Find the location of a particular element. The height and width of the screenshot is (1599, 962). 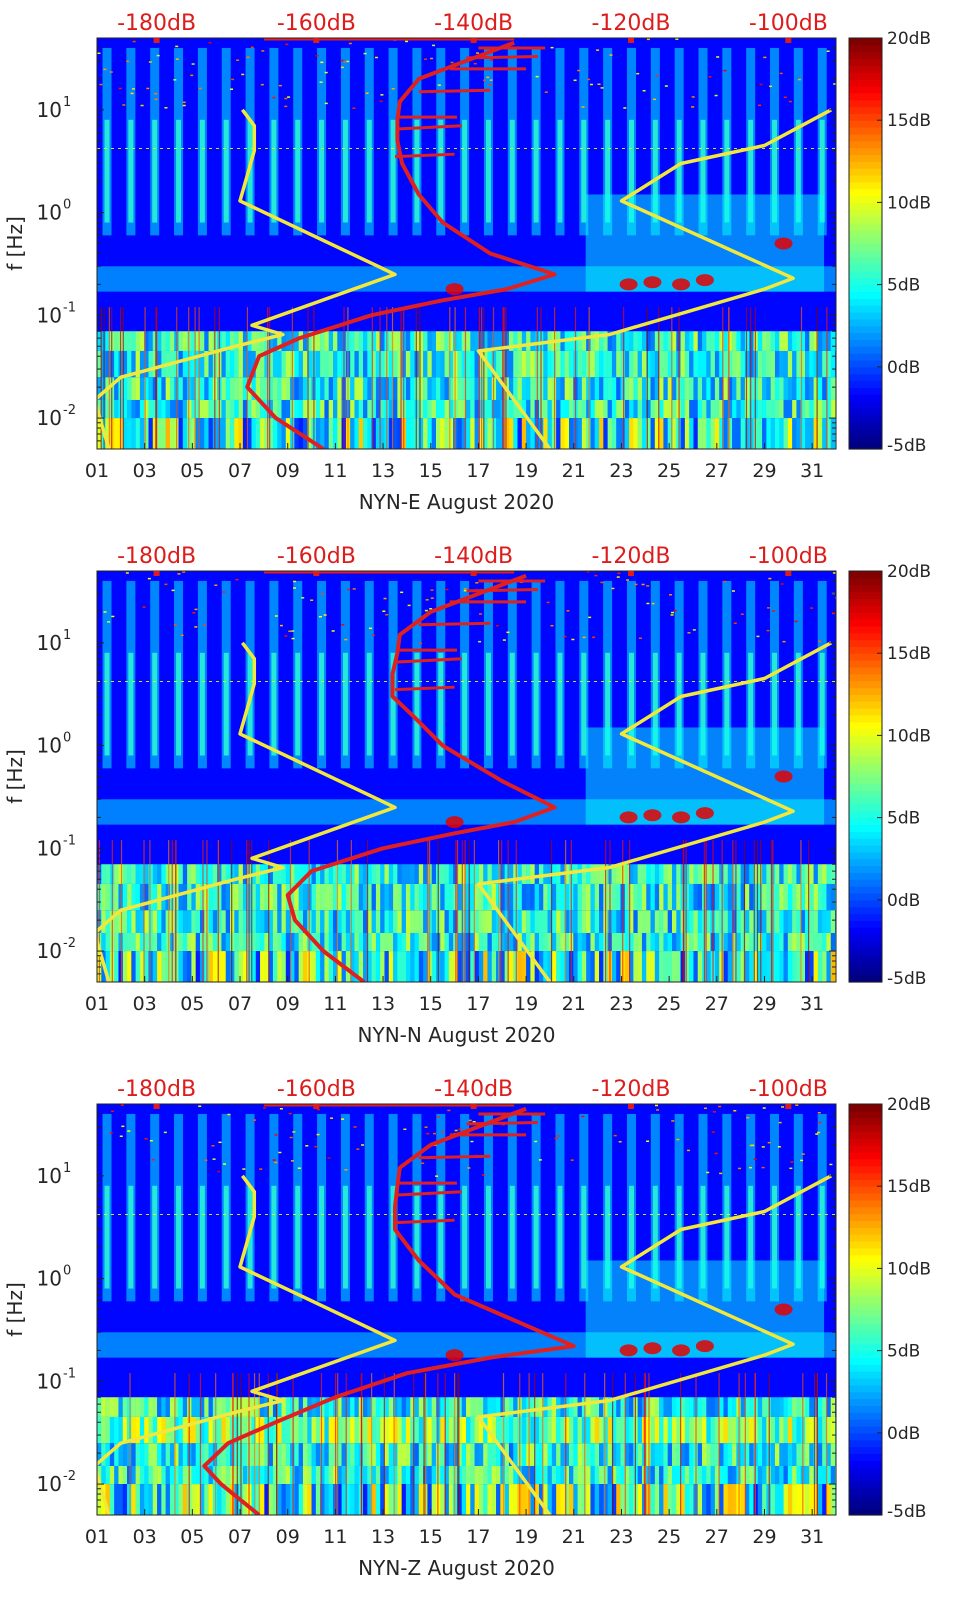

x-tick-label: 01 is located at coordinates (97, 471).